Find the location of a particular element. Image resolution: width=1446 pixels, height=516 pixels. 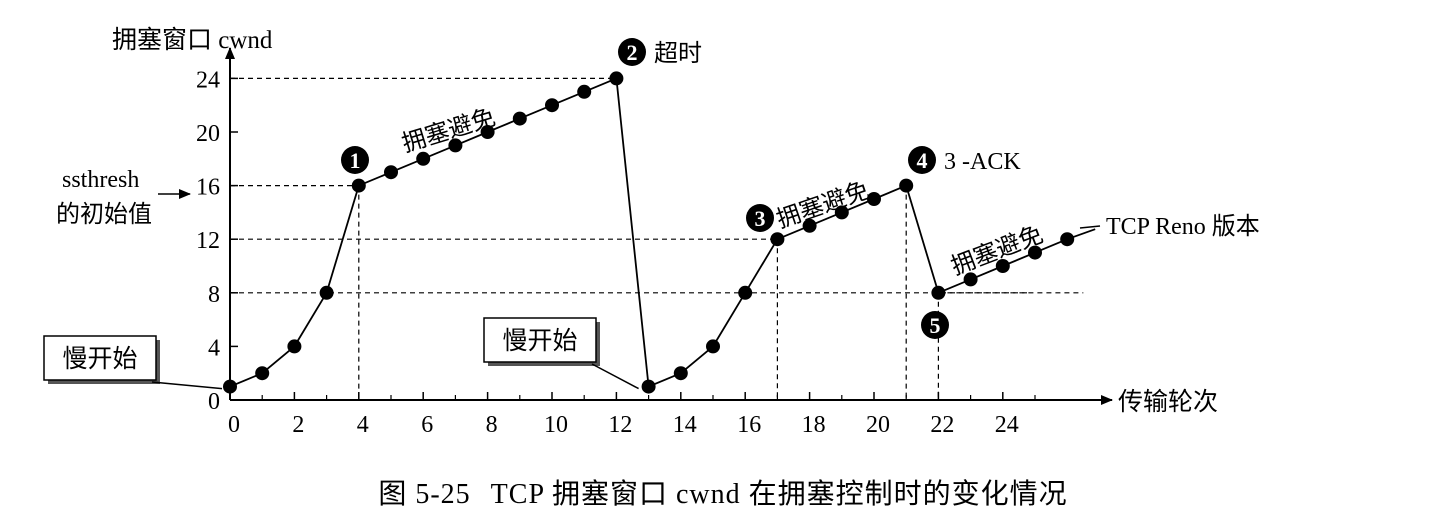

marker-text-2: 超时 is located at coordinates (678, 53).